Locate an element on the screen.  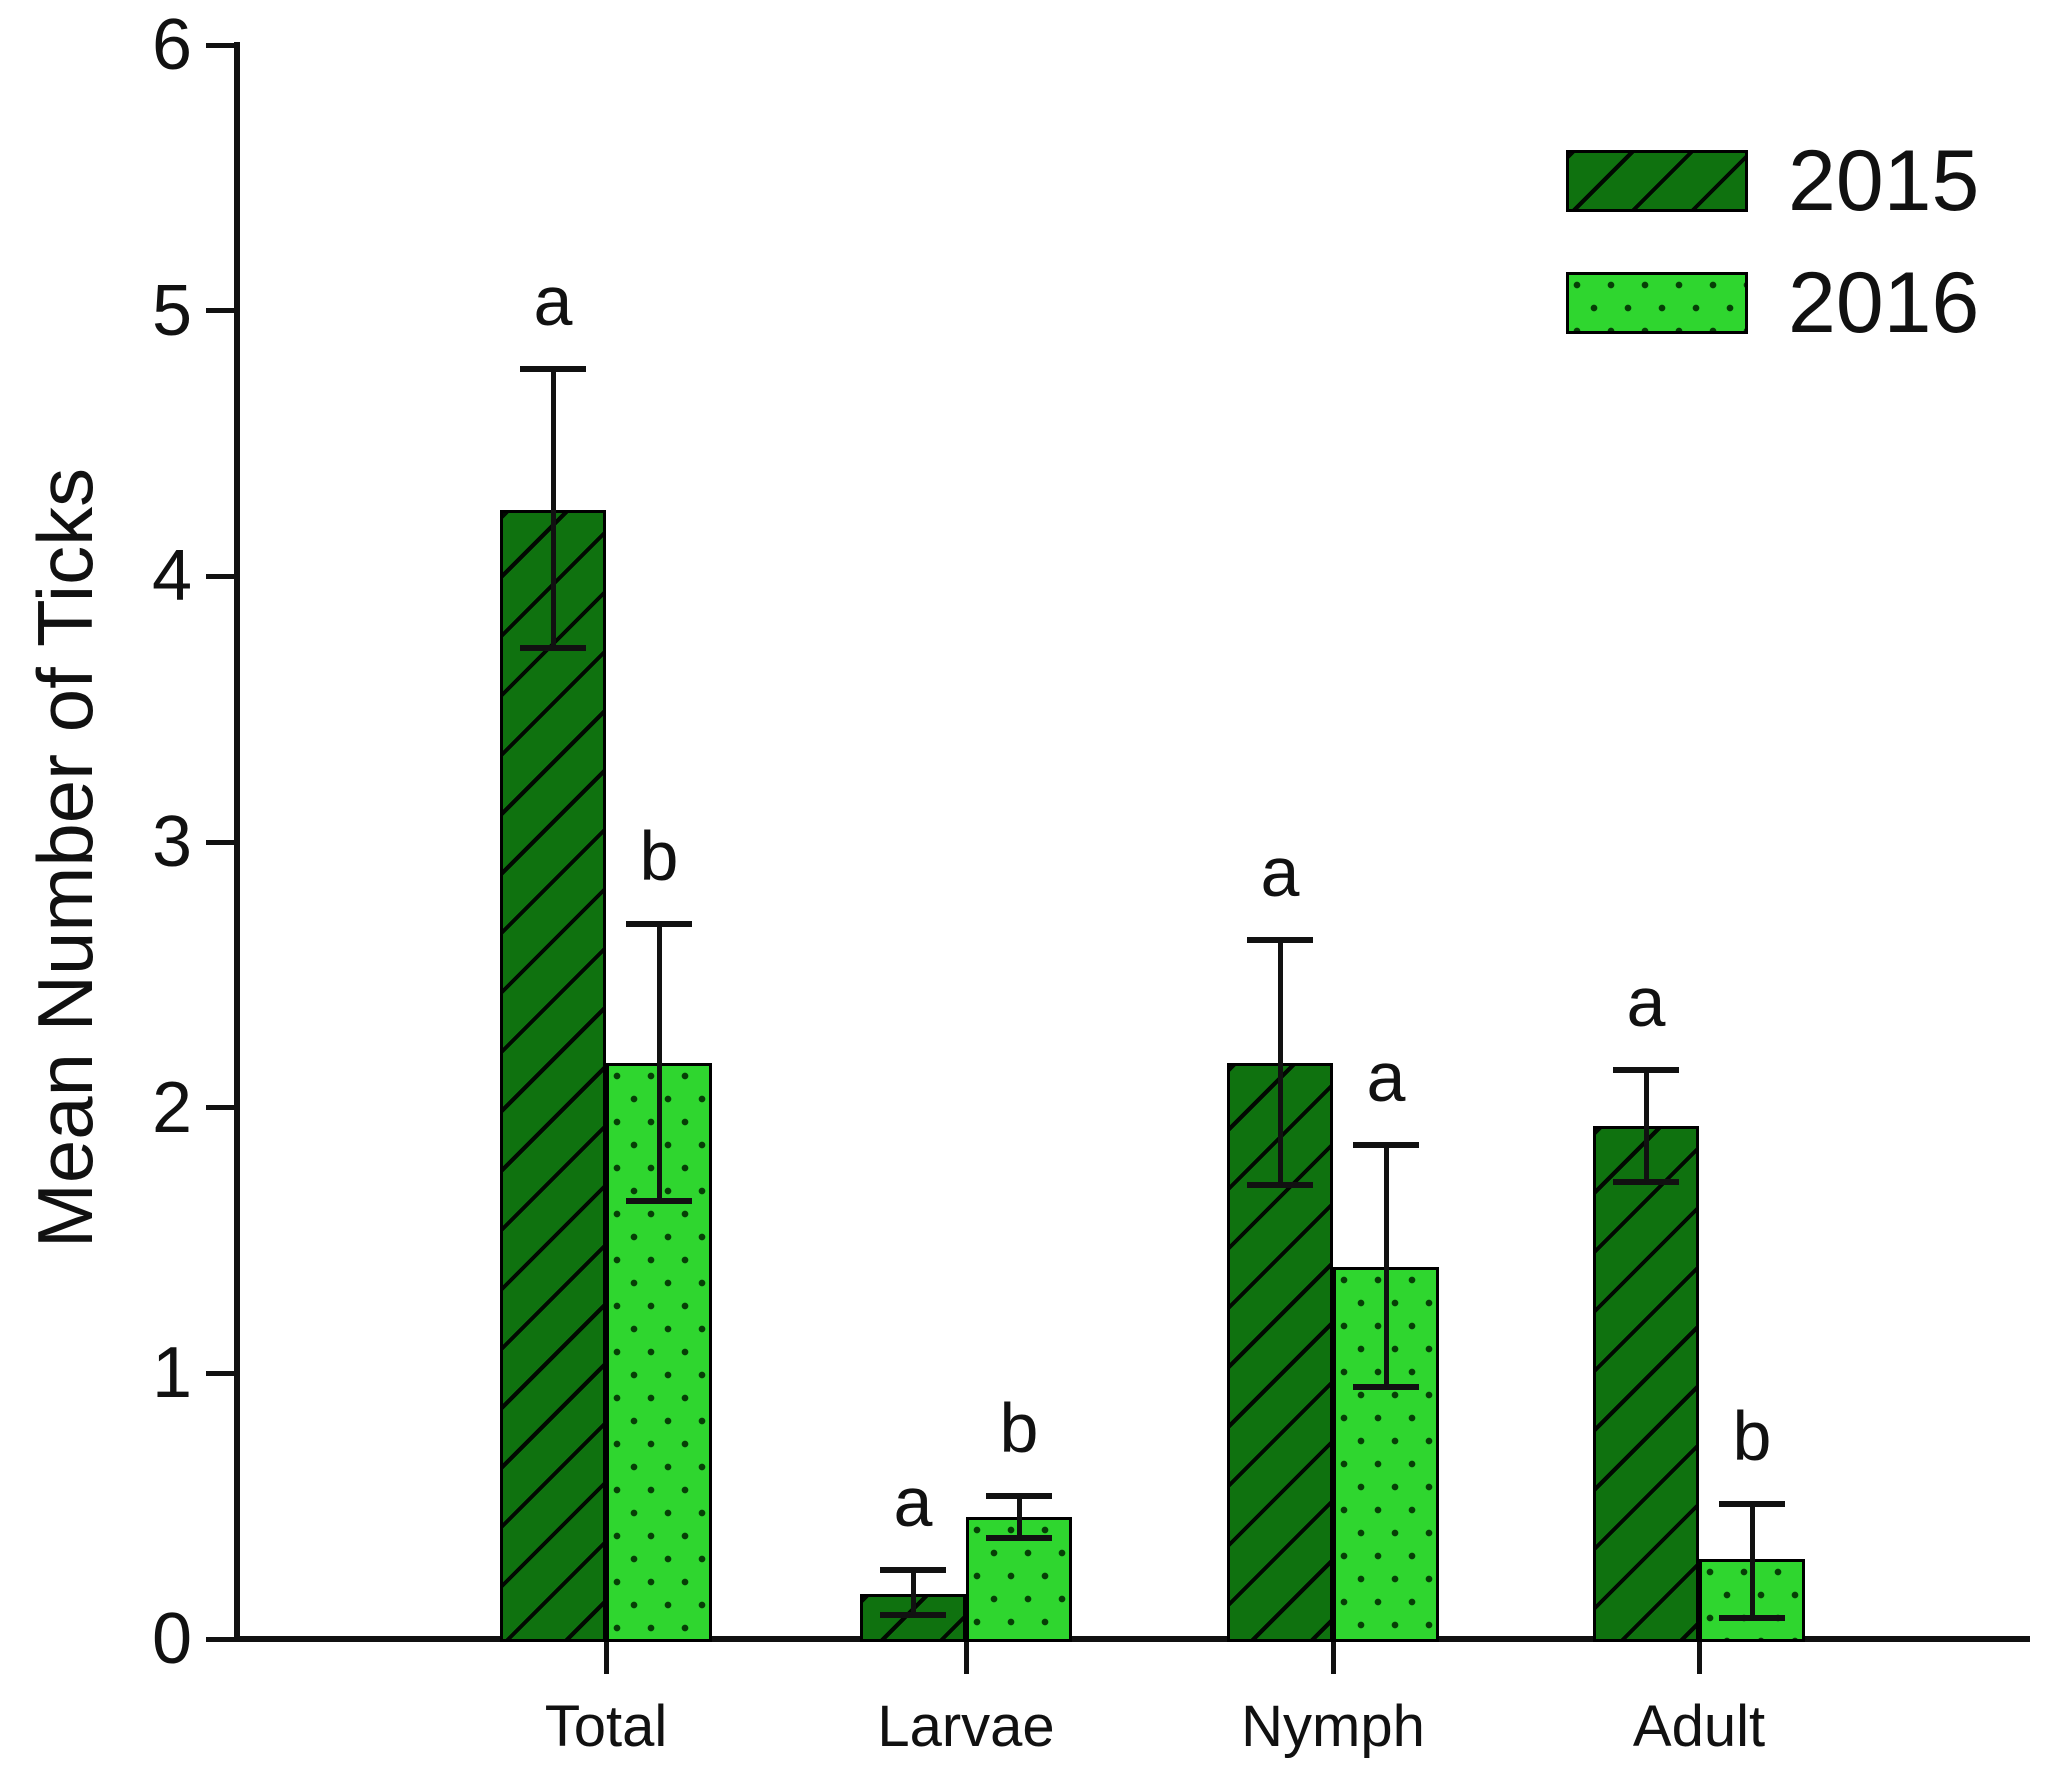
y-tick-label: 3 is located at coordinates (171, 842).